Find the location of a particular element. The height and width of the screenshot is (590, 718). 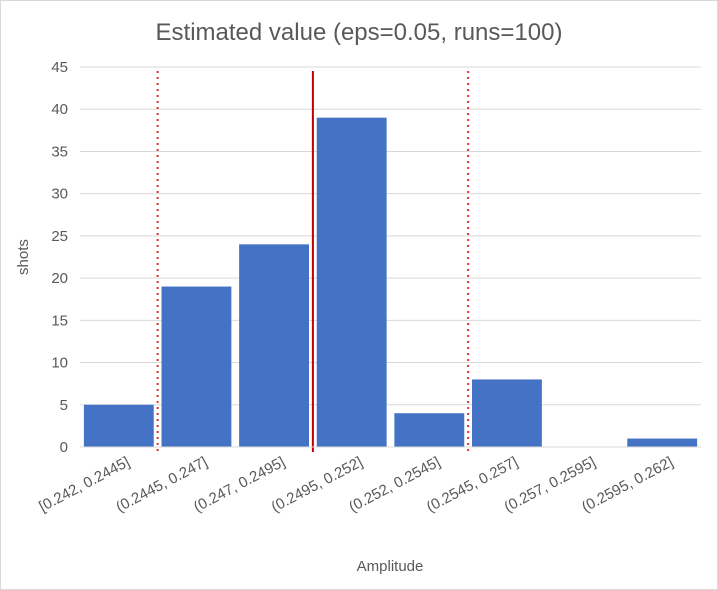

y-tick-label: 30 is located at coordinates (59, 194).